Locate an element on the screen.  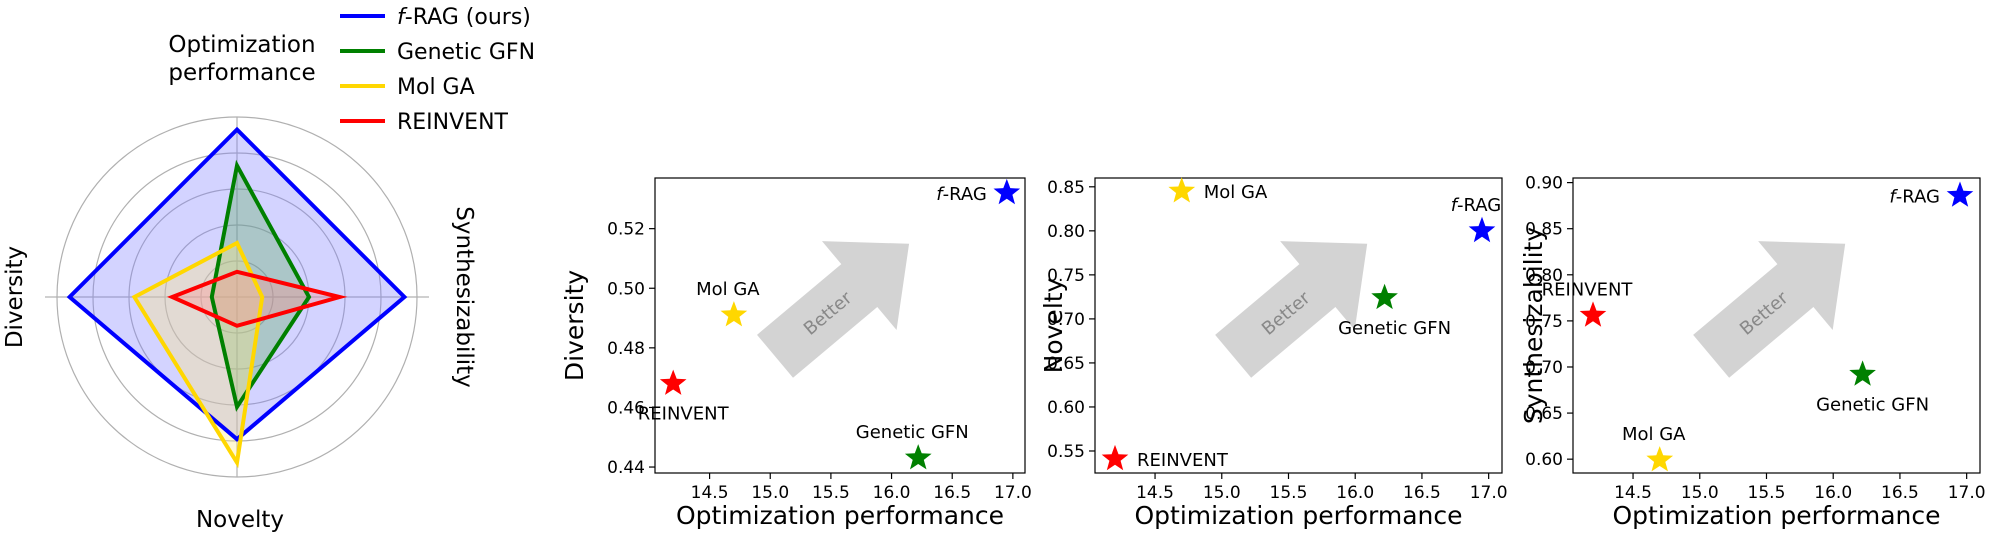
legend-label-2: Mol GA is located at coordinates (436, 87).